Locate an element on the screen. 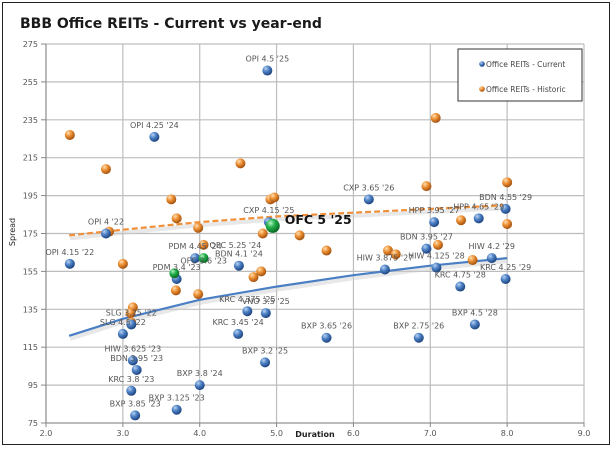  x-tick-label: 5.0 is located at coordinates (276, 433).